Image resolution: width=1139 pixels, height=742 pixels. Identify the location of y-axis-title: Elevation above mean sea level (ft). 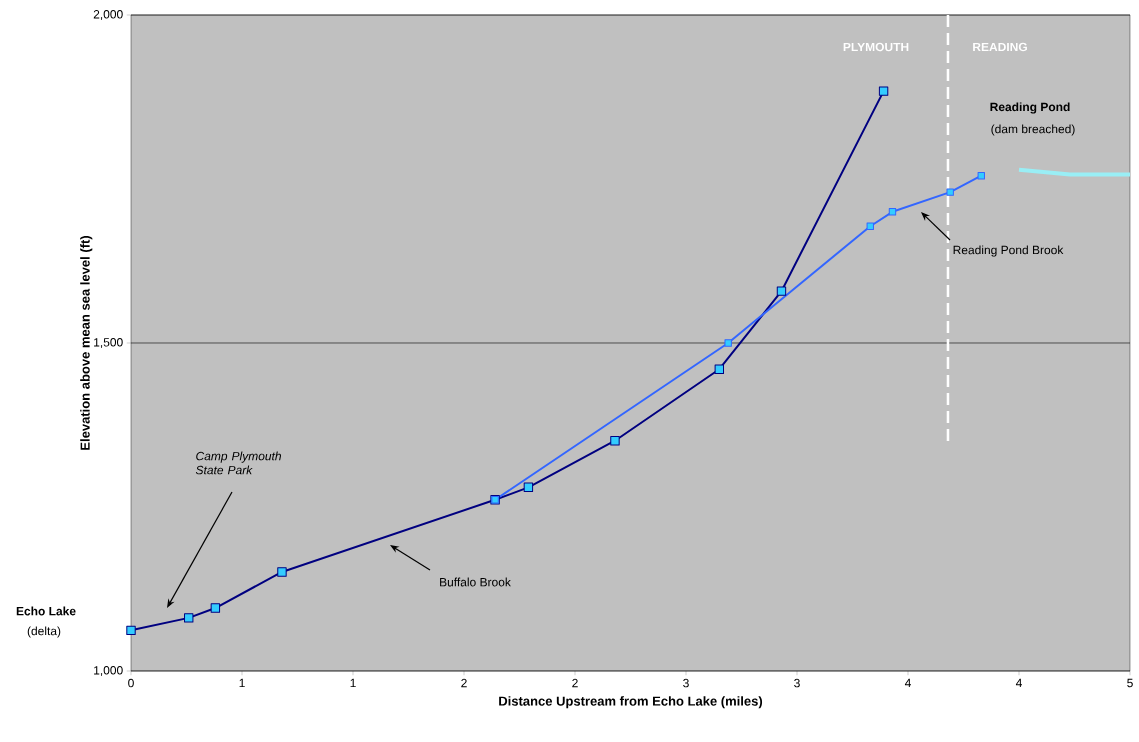
(86, 343).